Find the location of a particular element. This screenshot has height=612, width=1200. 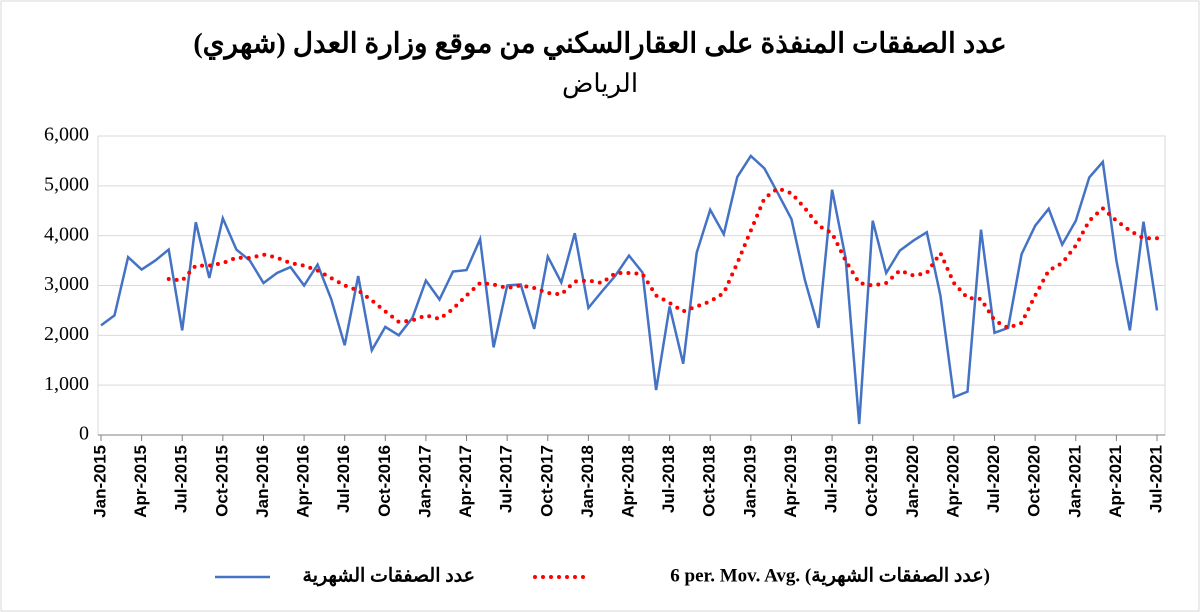

x-tick-label: Jul-2020 is located at coordinates (993, 479).